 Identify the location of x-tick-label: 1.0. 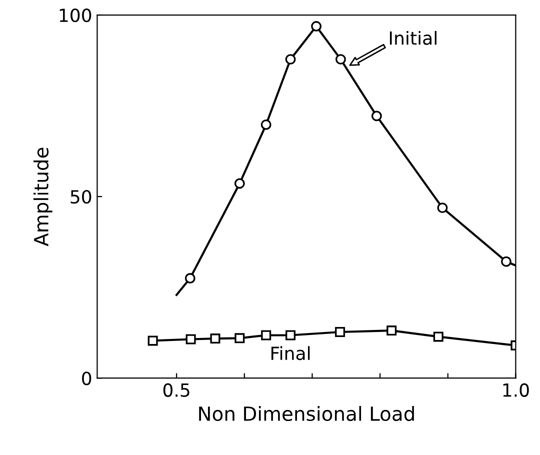
(516, 390).